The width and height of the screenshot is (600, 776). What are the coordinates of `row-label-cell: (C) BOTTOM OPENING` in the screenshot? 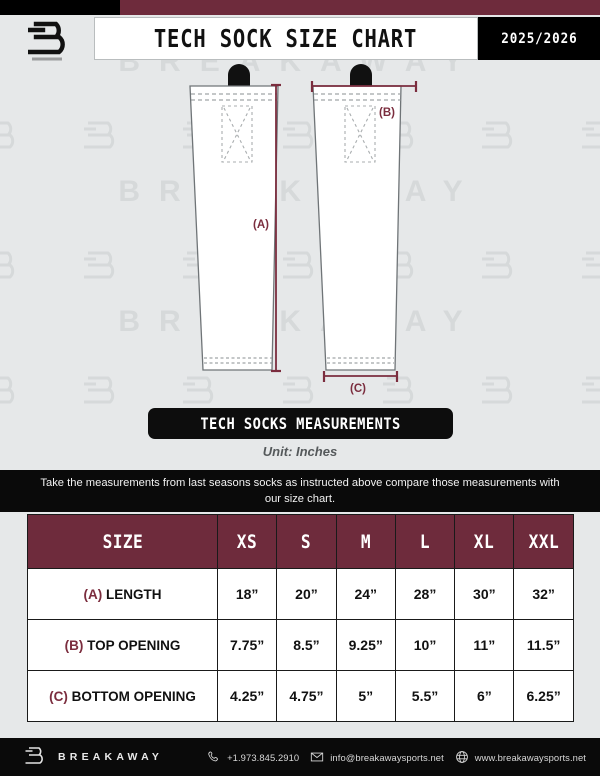 It's located at (122, 696).